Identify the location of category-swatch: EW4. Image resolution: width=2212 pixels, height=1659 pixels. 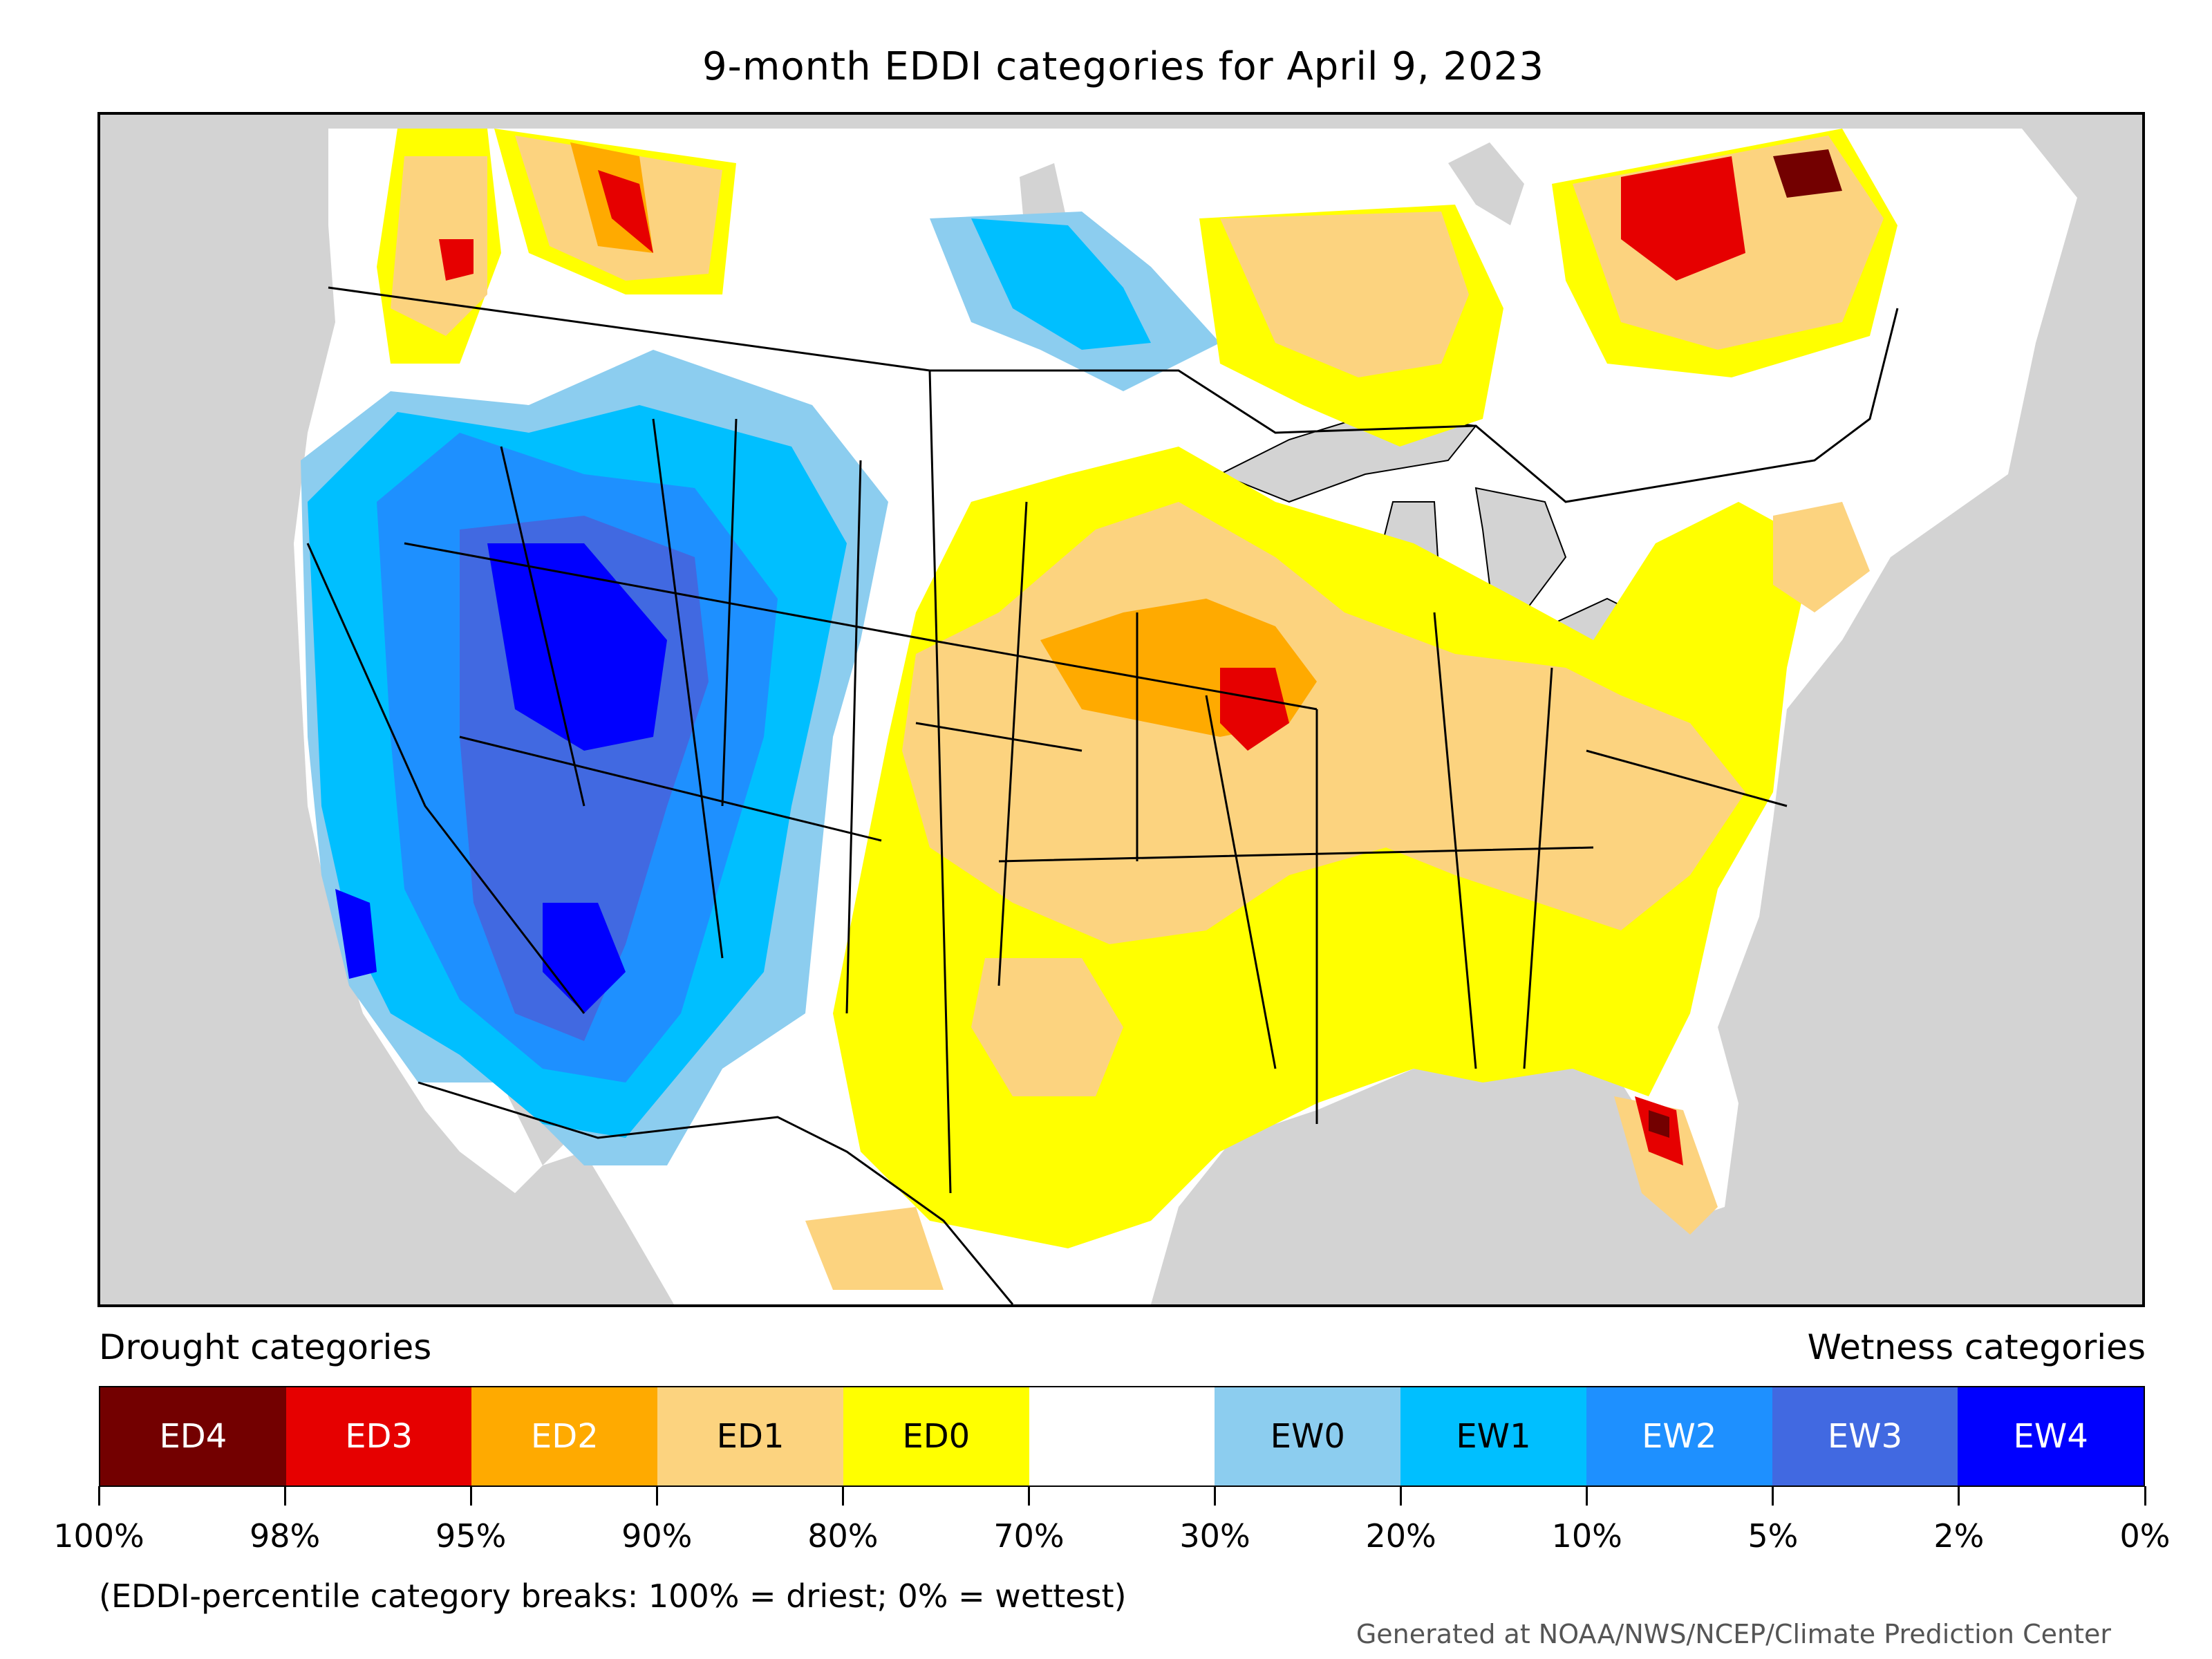
(2051, 1436).